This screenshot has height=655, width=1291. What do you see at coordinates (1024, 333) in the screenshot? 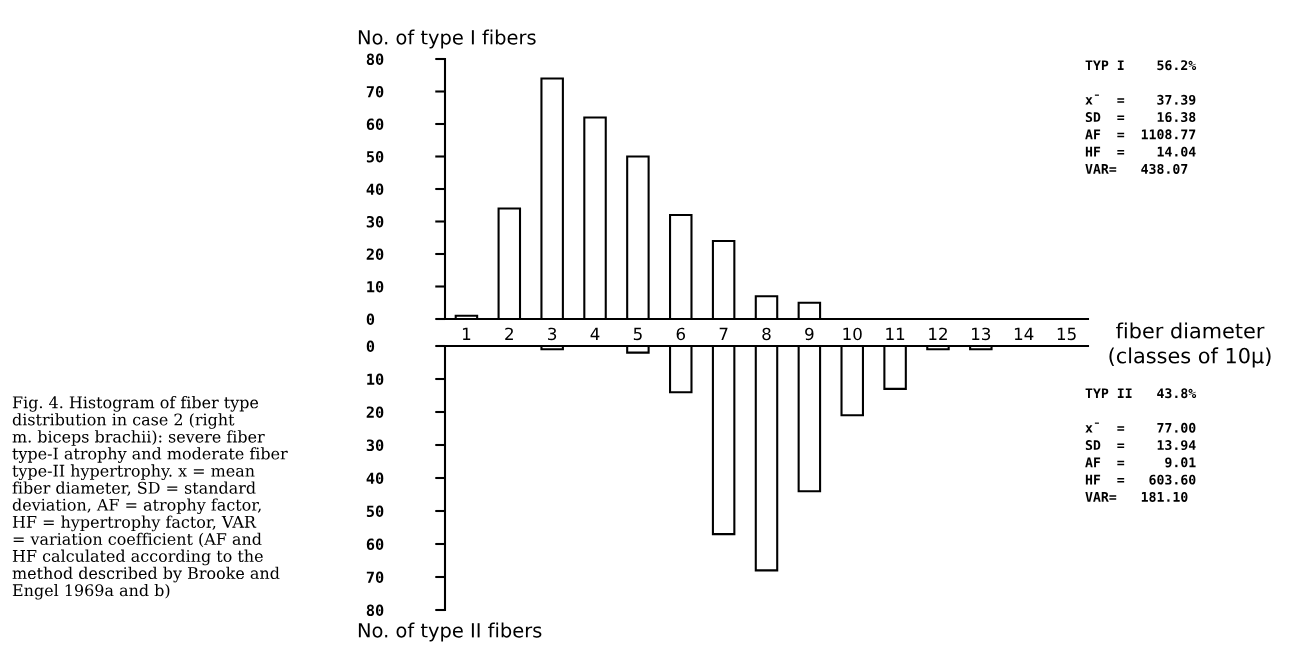
I see `x-tick-label: 14` at bounding box center [1024, 333].